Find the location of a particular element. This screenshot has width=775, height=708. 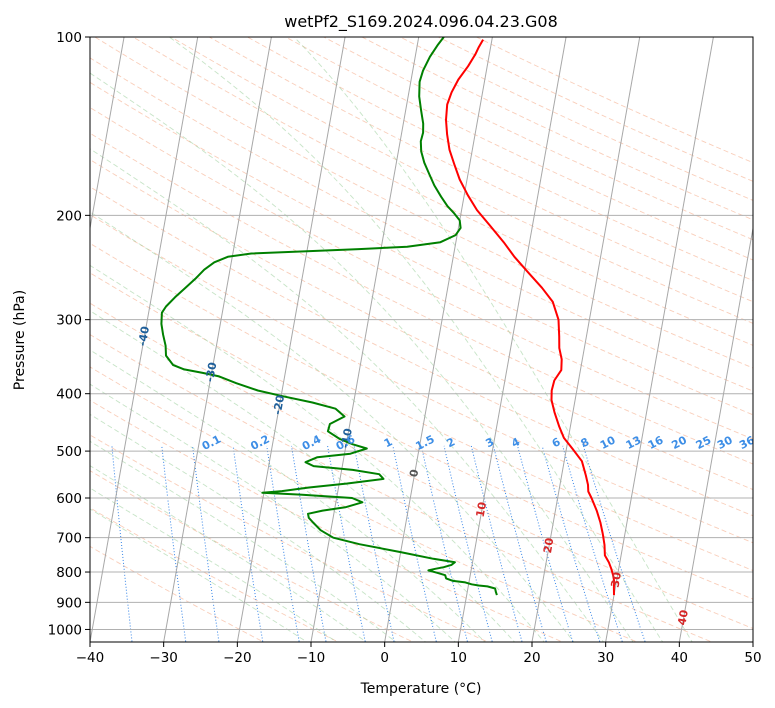

isotherm-label: 20 is located at coordinates (549, 546).